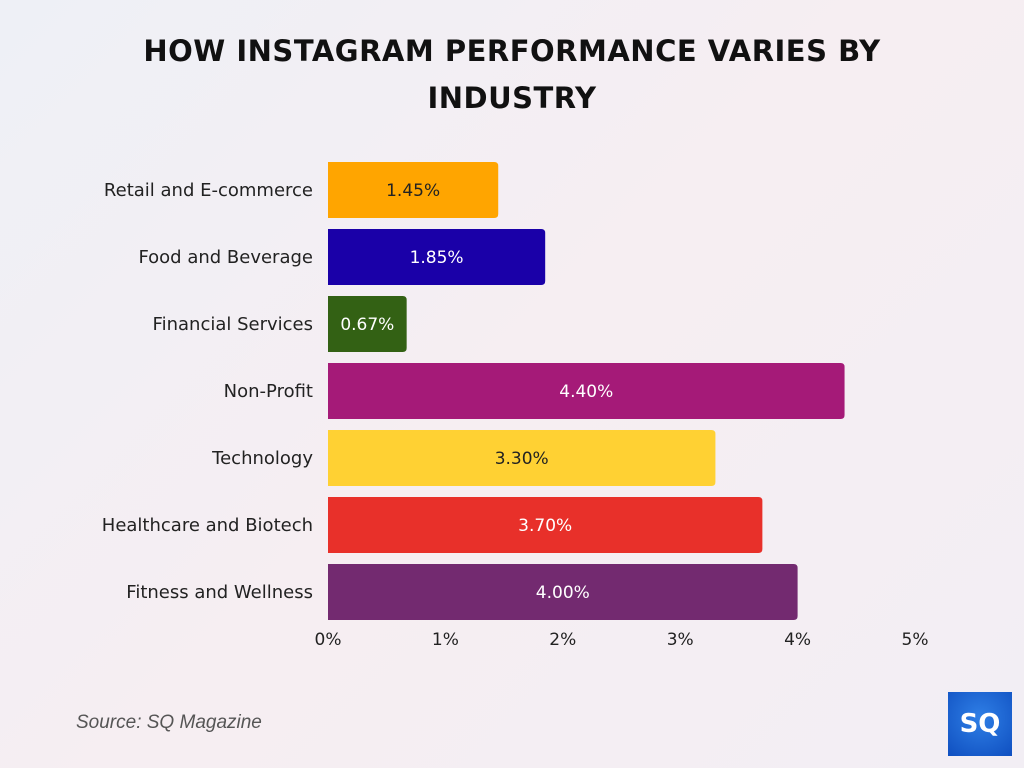  What do you see at coordinates (562, 640) in the screenshot?
I see `x-tick-label: 2%` at bounding box center [562, 640].